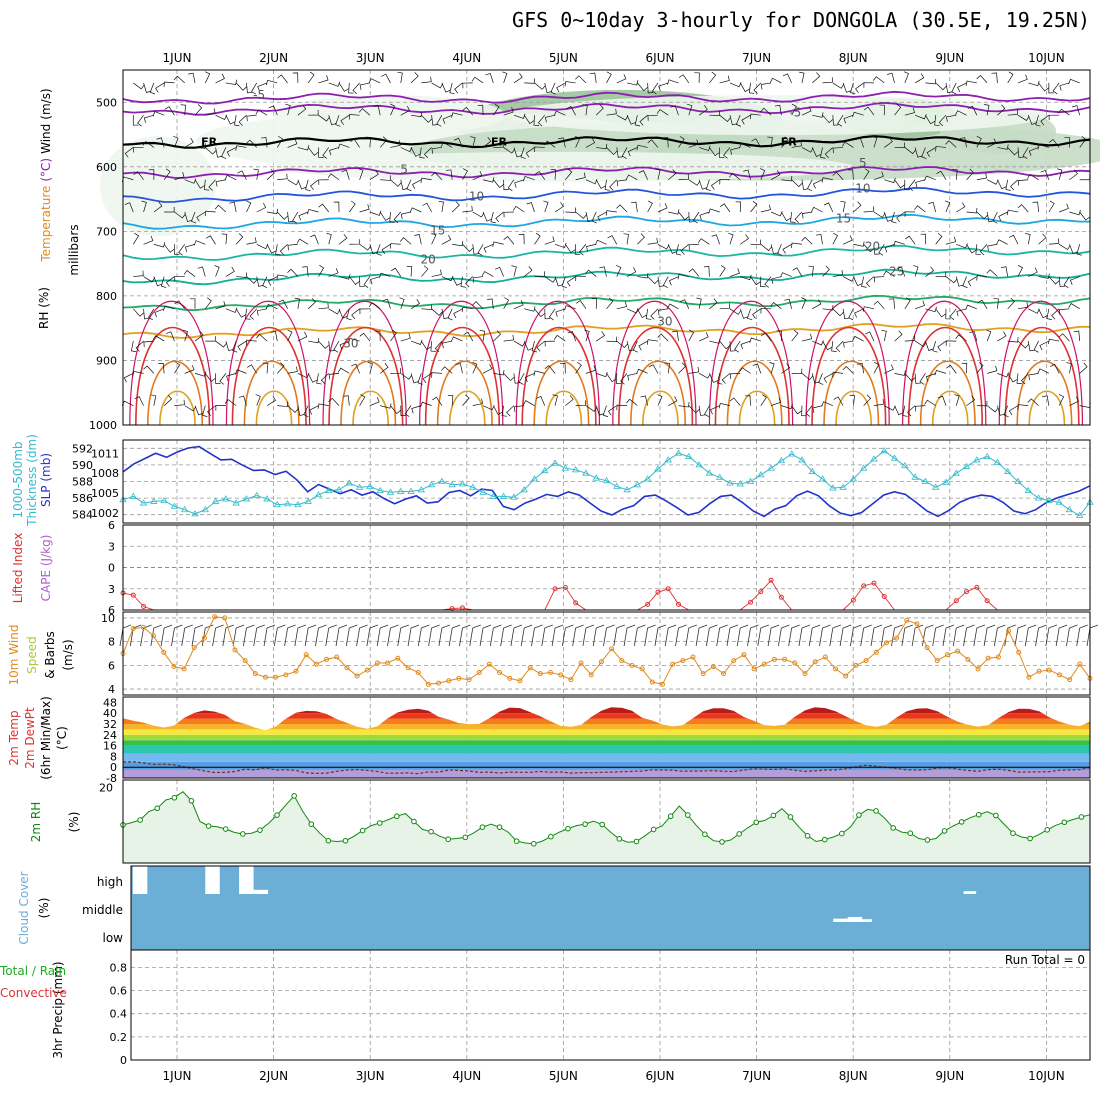 The width and height of the screenshot is (1100, 1100). What do you see at coordinates (82, 515) in the screenshot?
I see `thickness-tick-label: 584` at bounding box center [82, 515].